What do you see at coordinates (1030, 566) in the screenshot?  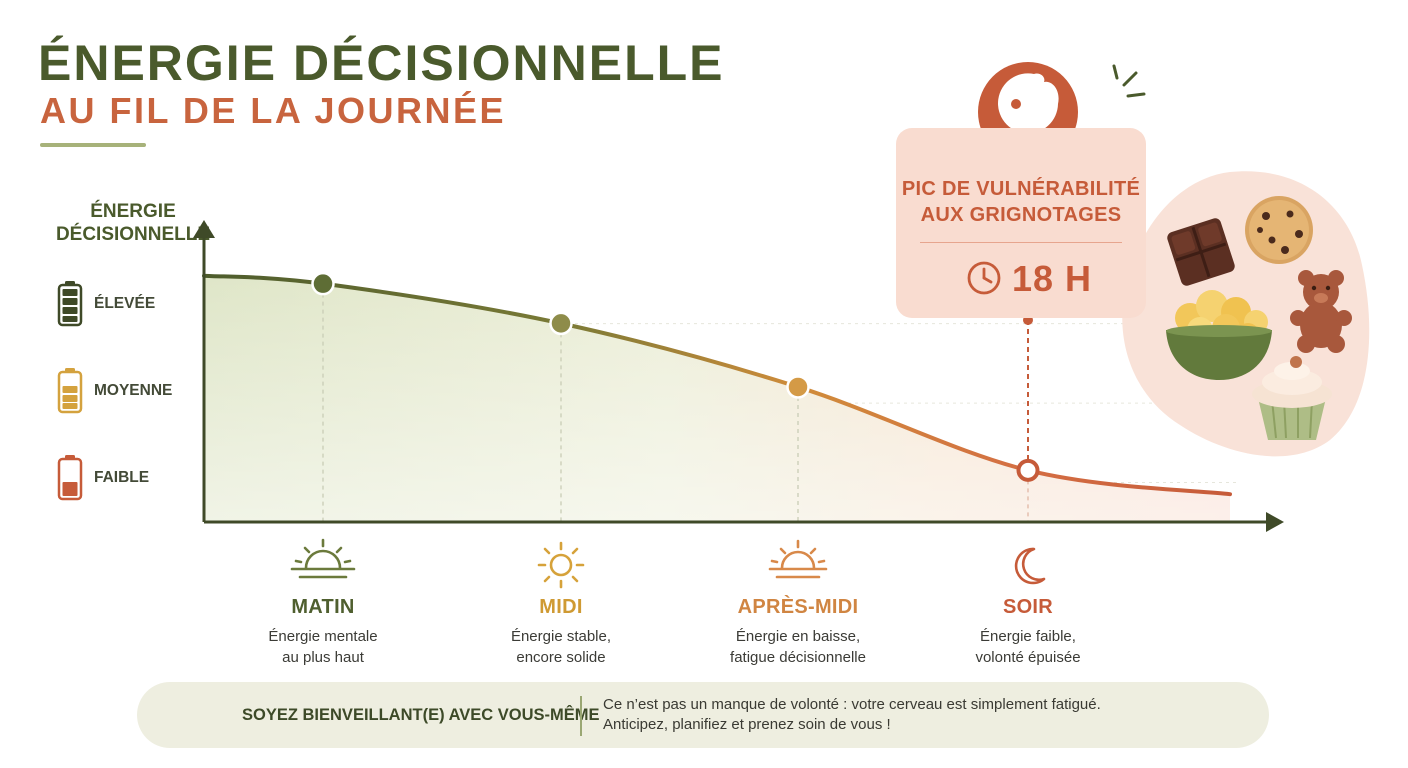 I see `moon-icon` at bounding box center [1030, 566].